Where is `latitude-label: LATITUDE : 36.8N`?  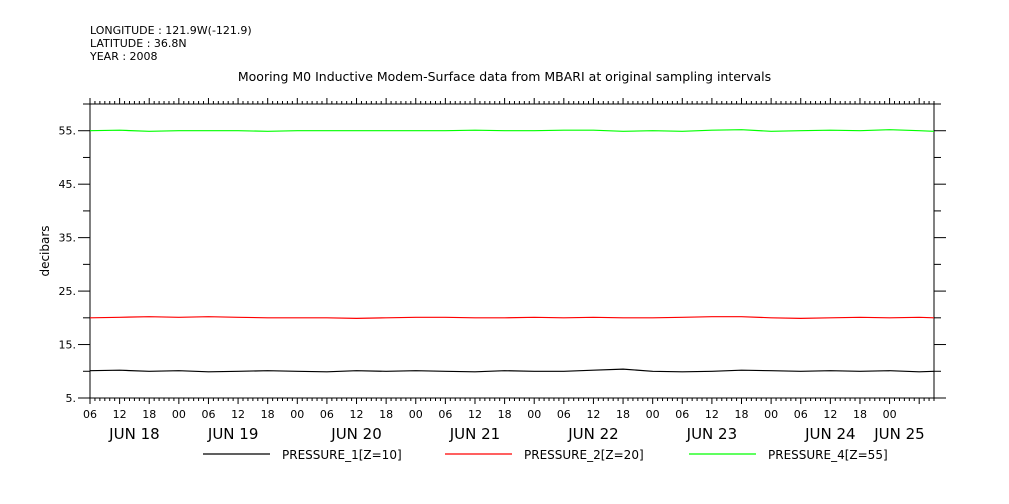 latitude-label: LATITUDE : 36.8N is located at coordinates (138, 43).